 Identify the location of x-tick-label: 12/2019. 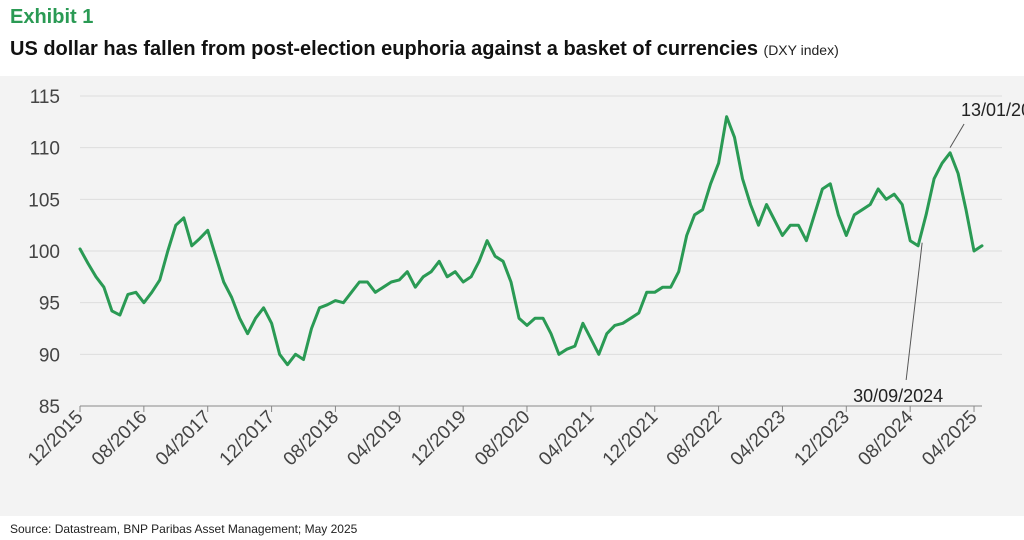
(438, 438).